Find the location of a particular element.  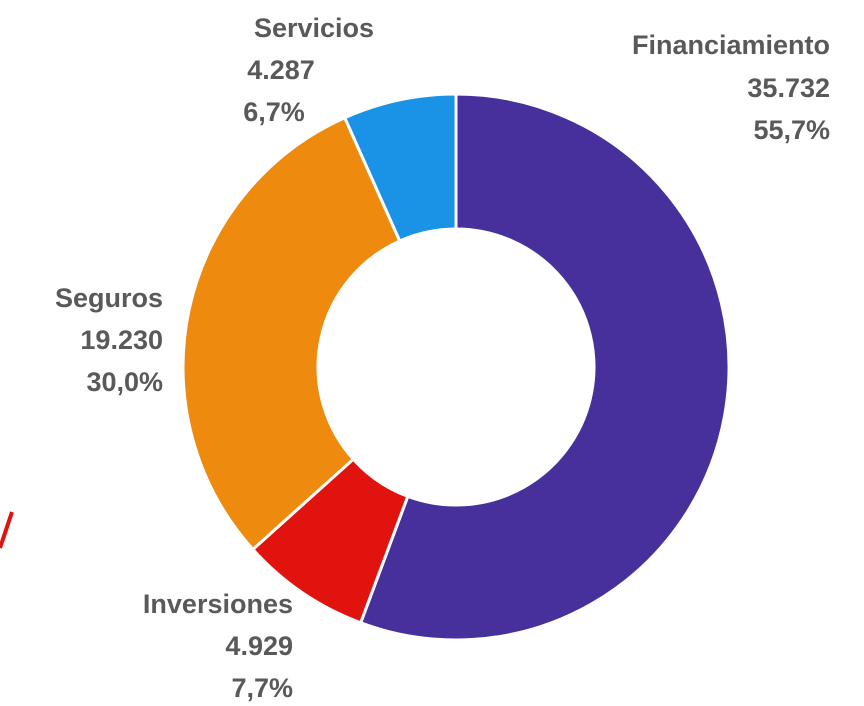

category-label: Inversiones is located at coordinates (218, 604).